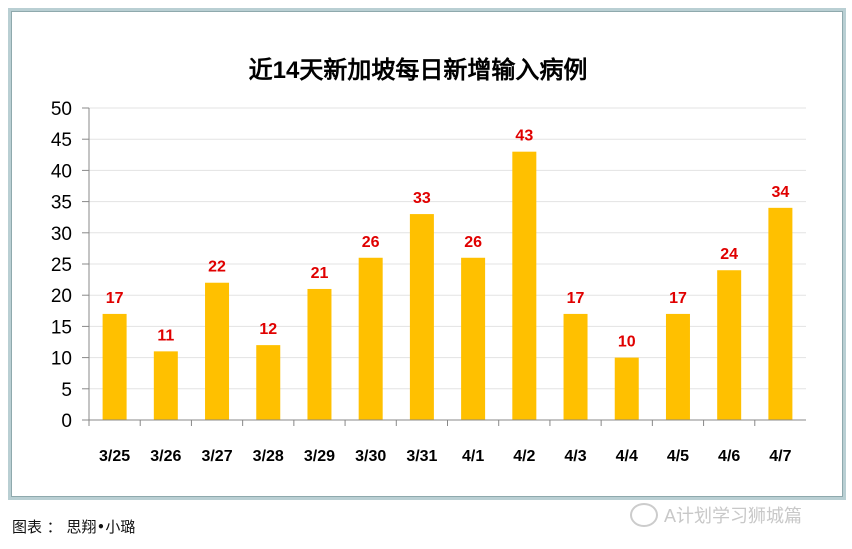 This screenshot has width=852, height=549. Describe the element at coordinates (61, 265) in the screenshot. I see `y-tick-label: 25` at that location.